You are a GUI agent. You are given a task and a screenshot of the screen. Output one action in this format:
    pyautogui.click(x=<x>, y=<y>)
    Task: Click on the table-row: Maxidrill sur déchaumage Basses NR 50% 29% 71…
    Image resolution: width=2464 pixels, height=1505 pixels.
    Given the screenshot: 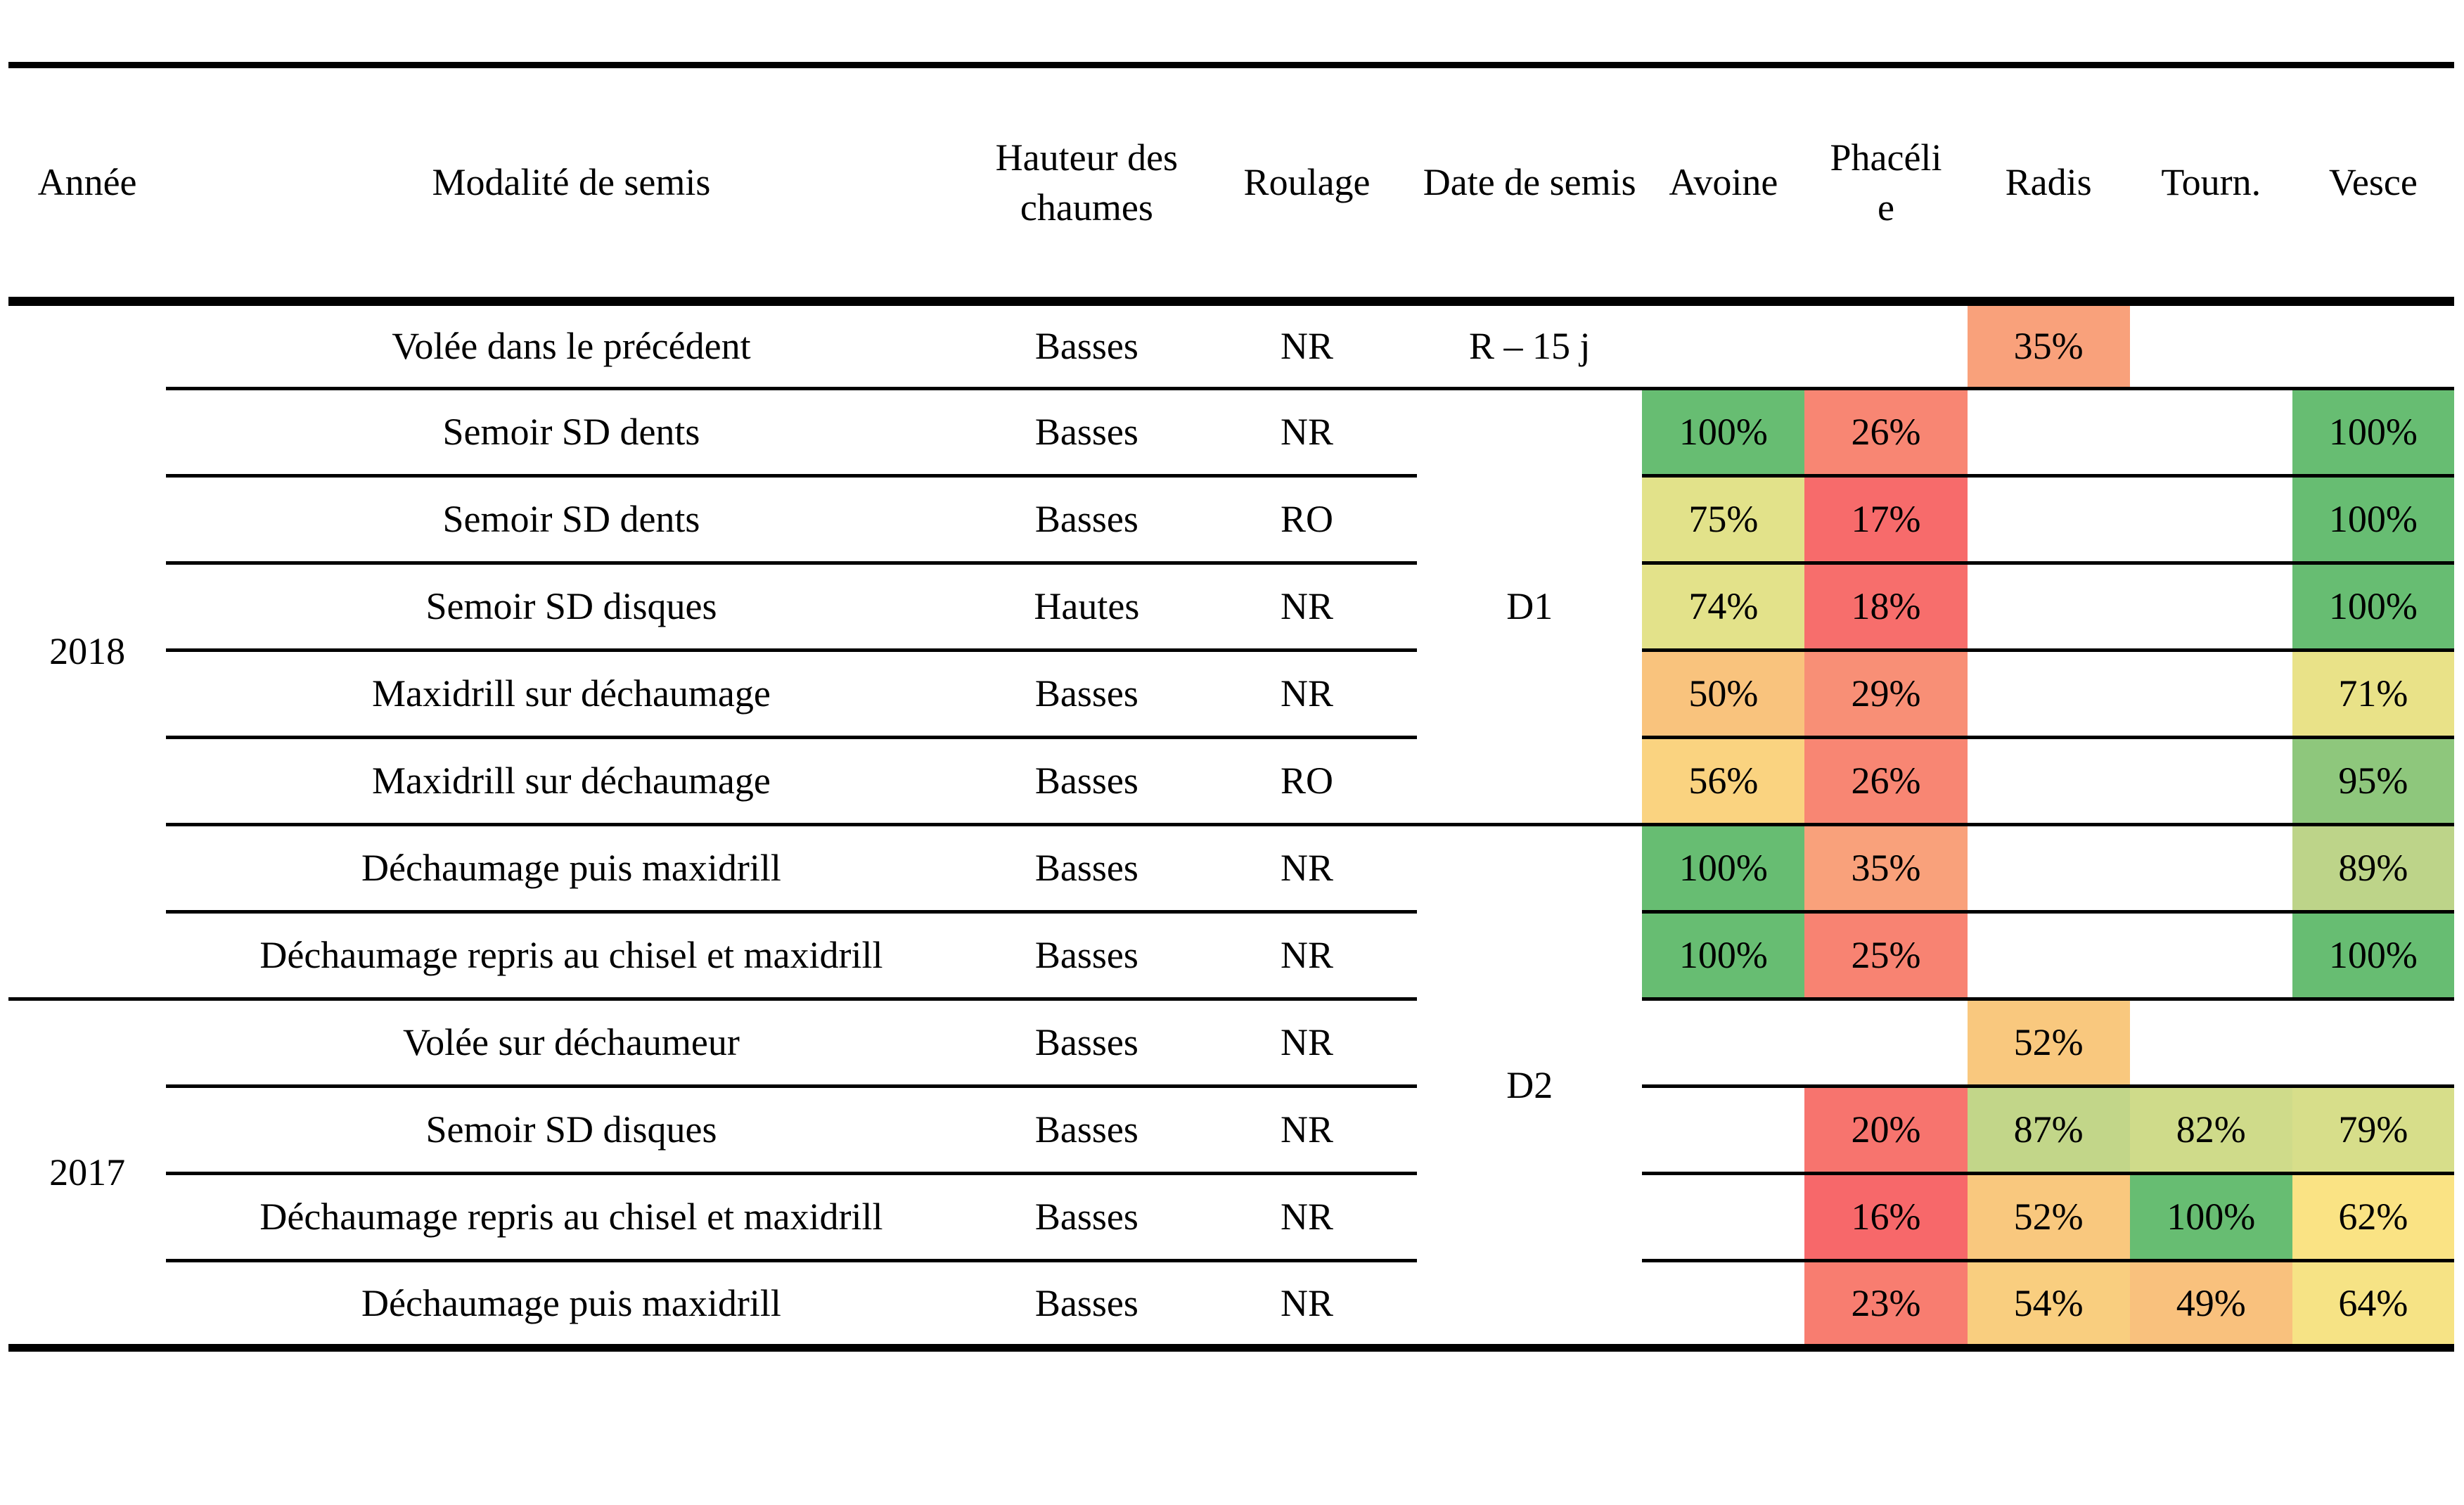 What is the action you would take?
    pyautogui.click(x=1231, y=694)
    